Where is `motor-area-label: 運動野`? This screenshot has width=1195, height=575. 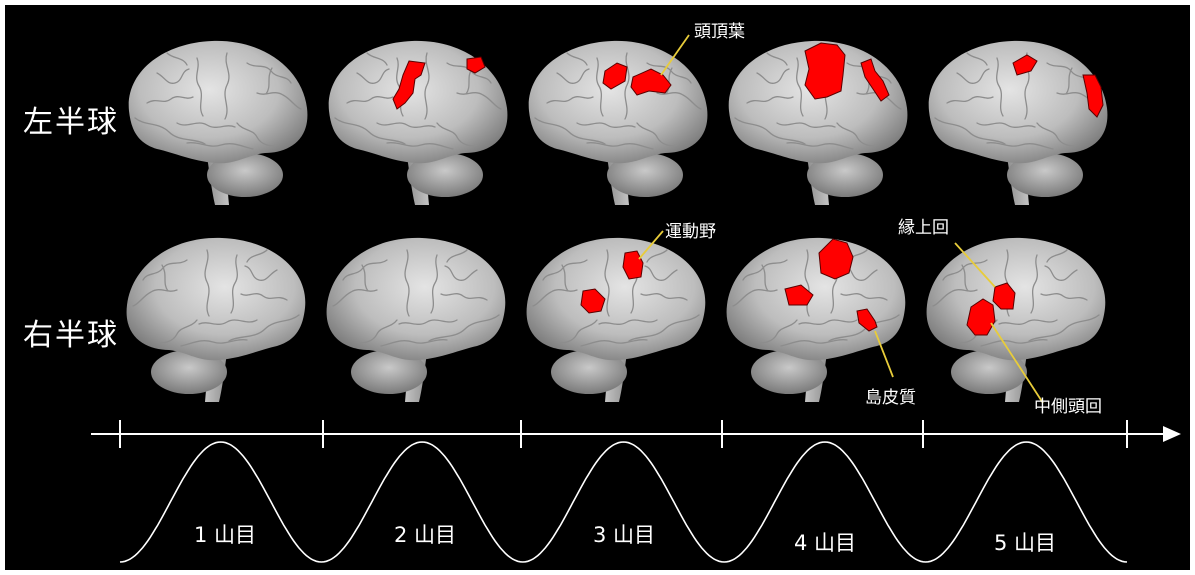 motor-area-label: 運動野 is located at coordinates (690, 232).